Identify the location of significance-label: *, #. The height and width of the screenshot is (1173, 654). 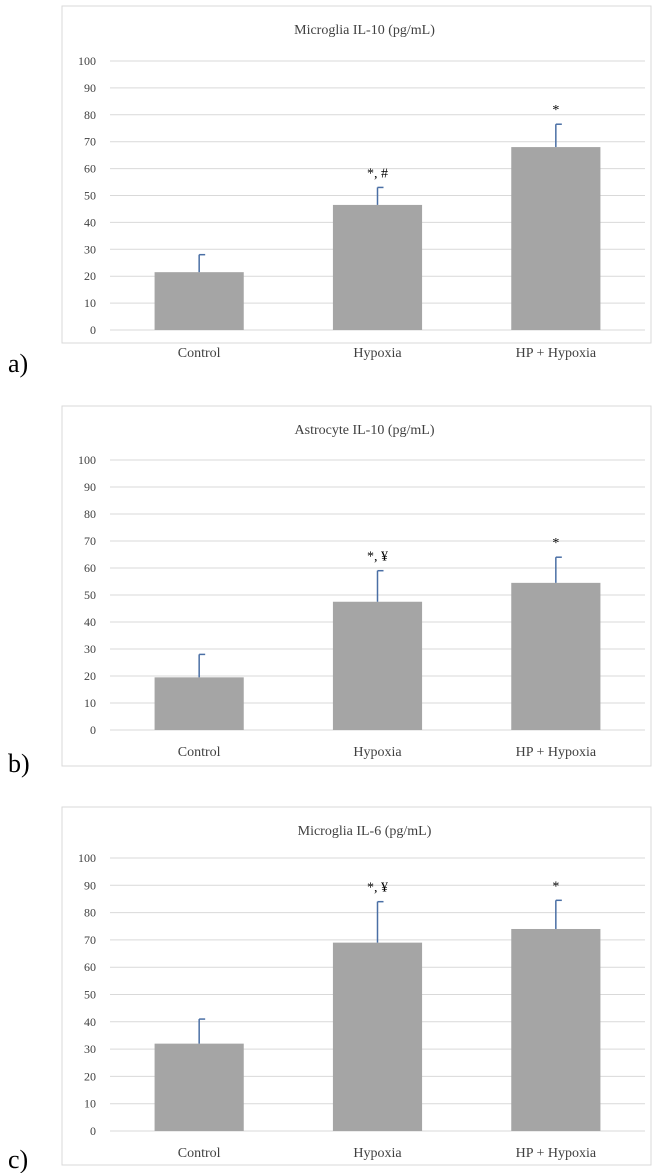
(377, 173).